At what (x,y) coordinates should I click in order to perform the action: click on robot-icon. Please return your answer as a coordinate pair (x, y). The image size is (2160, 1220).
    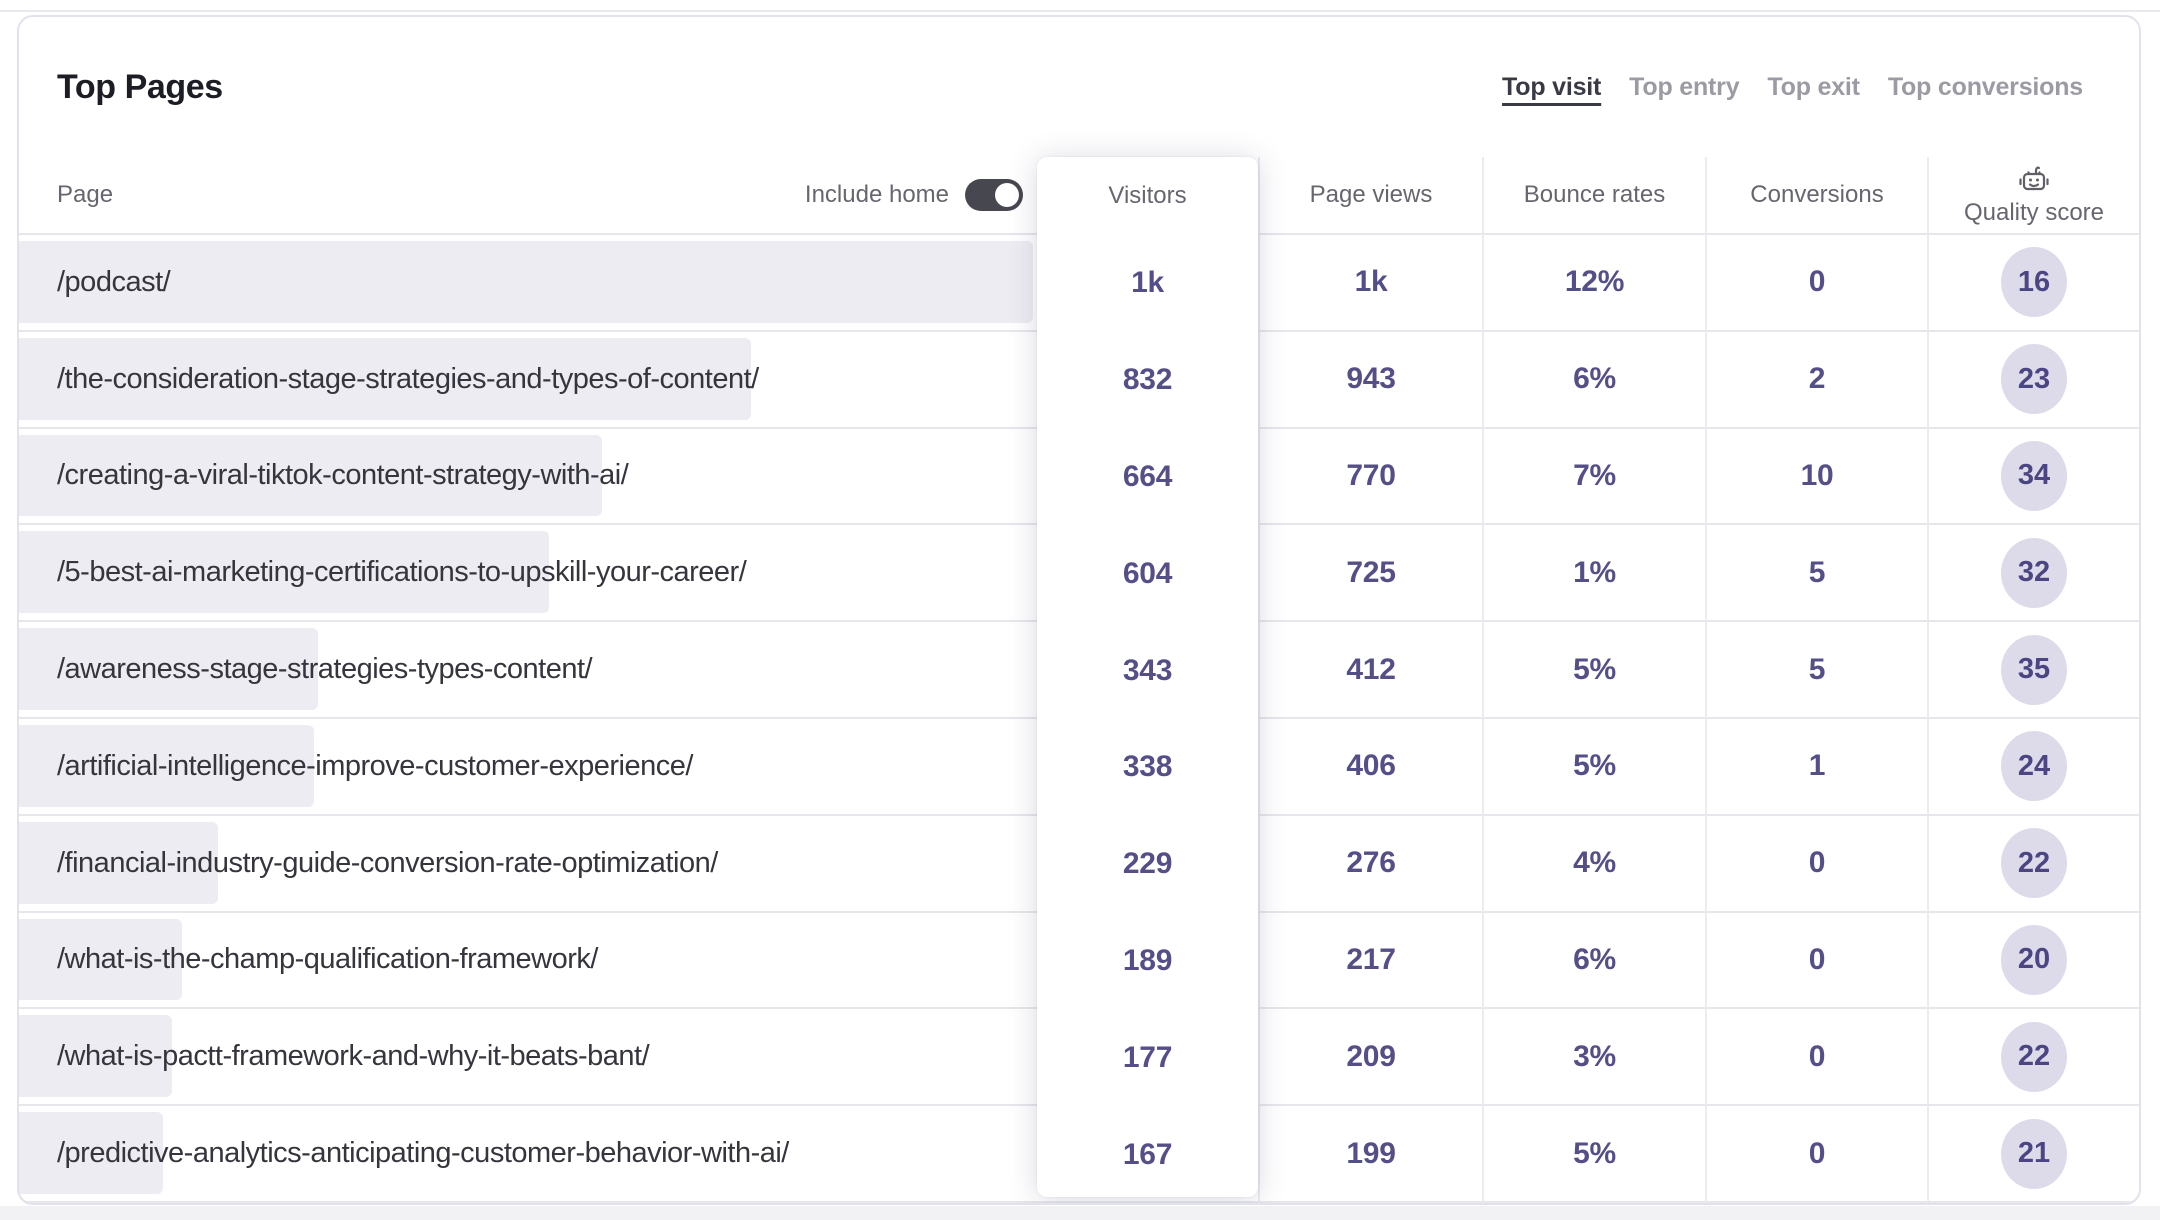
    Looking at the image, I should click on (2034, 178).